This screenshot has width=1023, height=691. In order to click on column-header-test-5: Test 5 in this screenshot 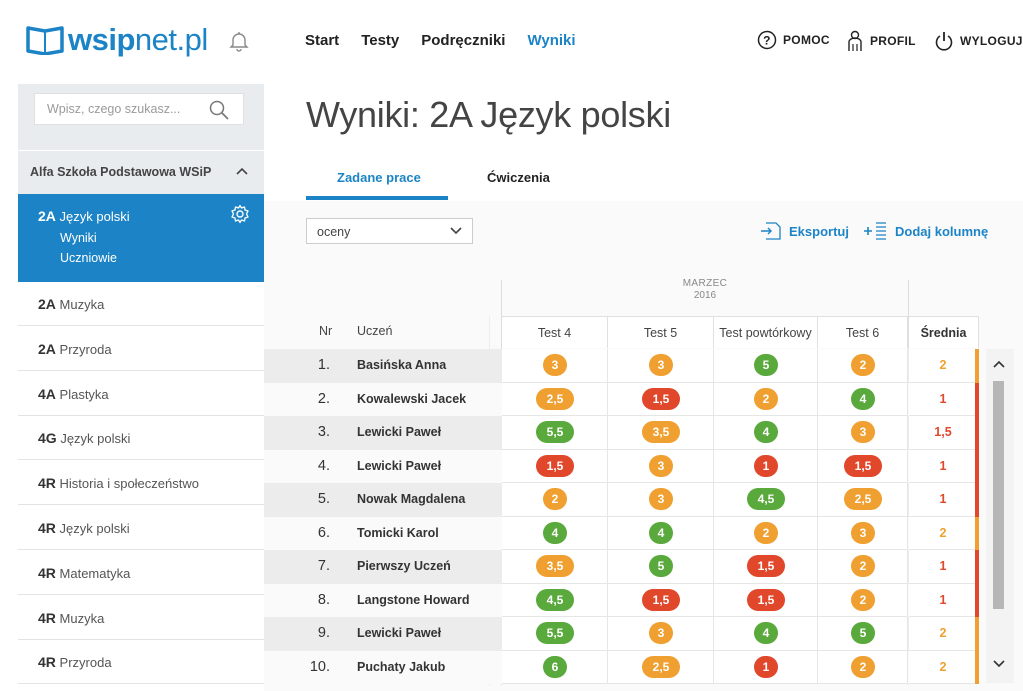, I will do `click(661, 332)`.